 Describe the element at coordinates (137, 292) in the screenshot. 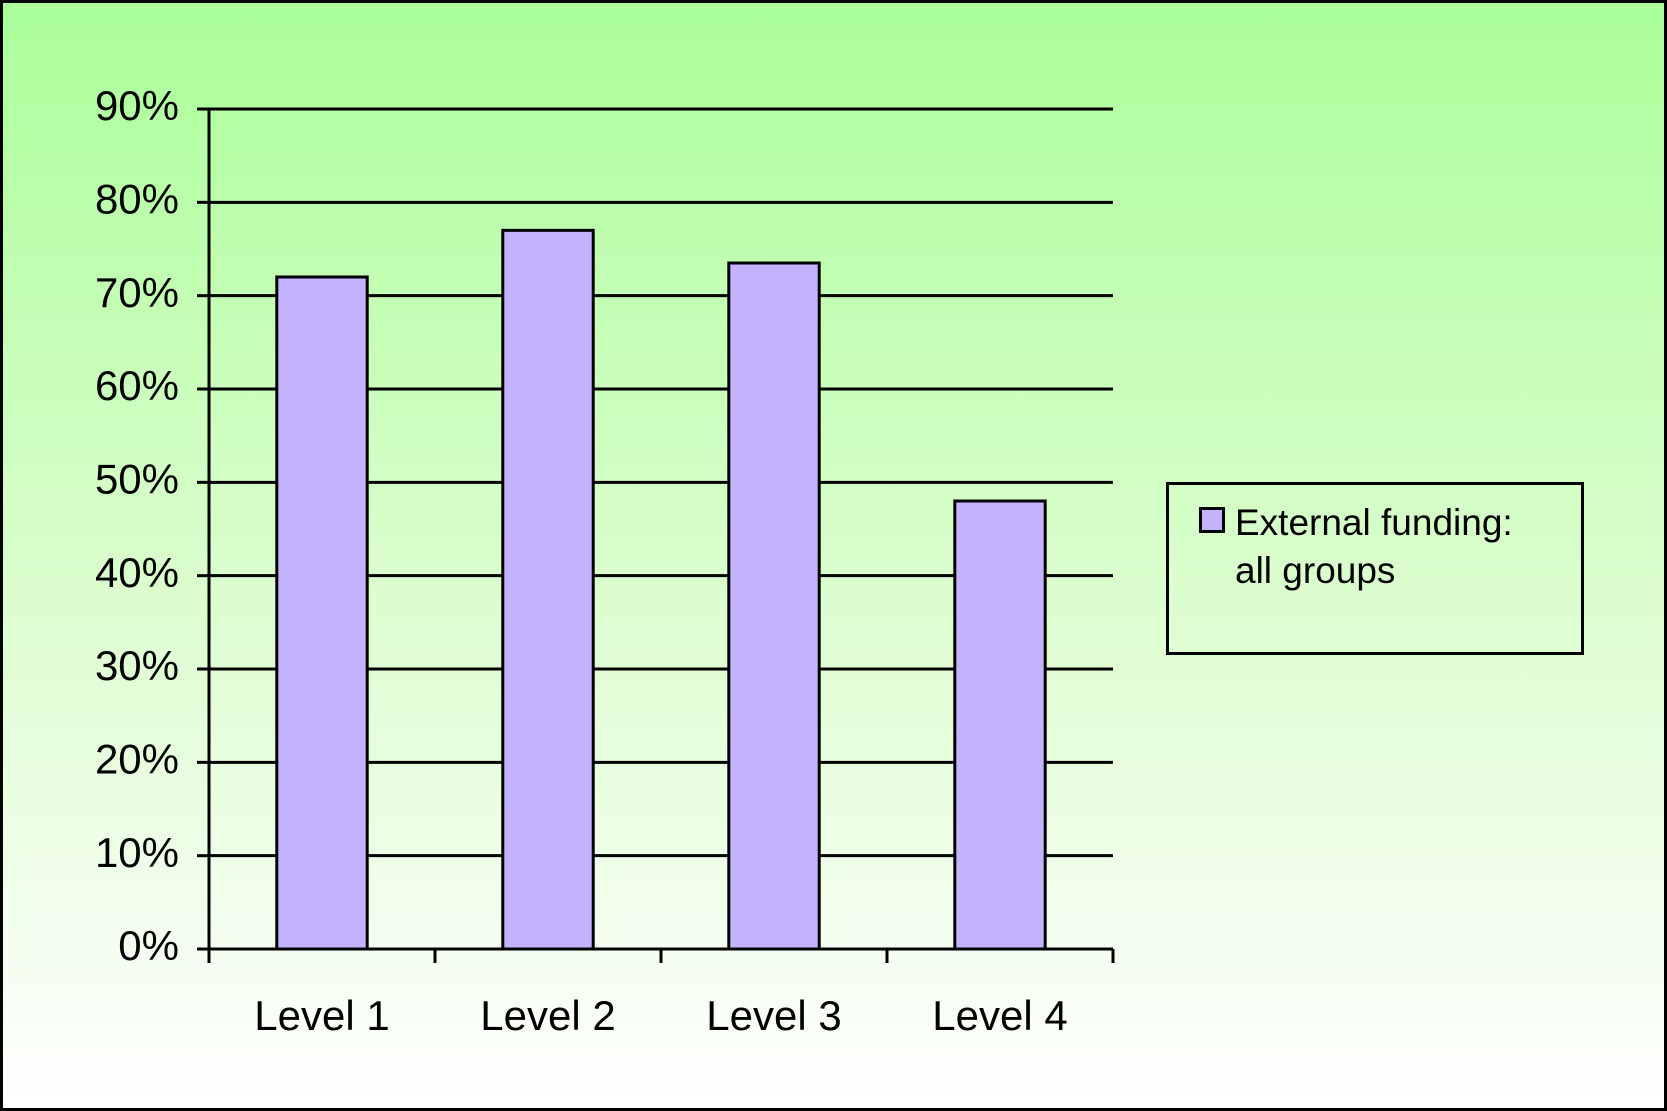

I see `y-tick-label: 70%` at that location.